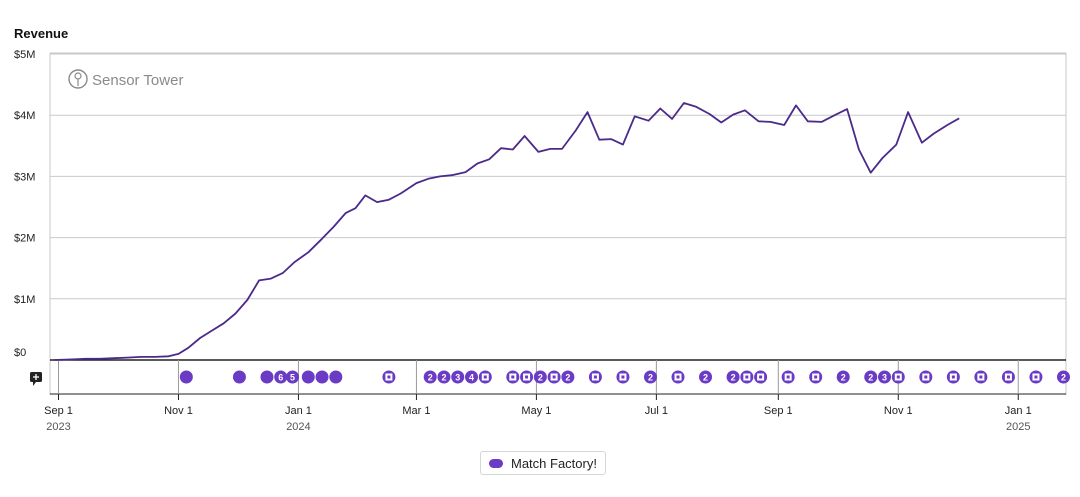 This screenshot has height=497, width=1080. What do you see at coordinates (78, 79) in the screenshot?
I see `sensor-tower-logo-icon` at bounding box center [78, 79].